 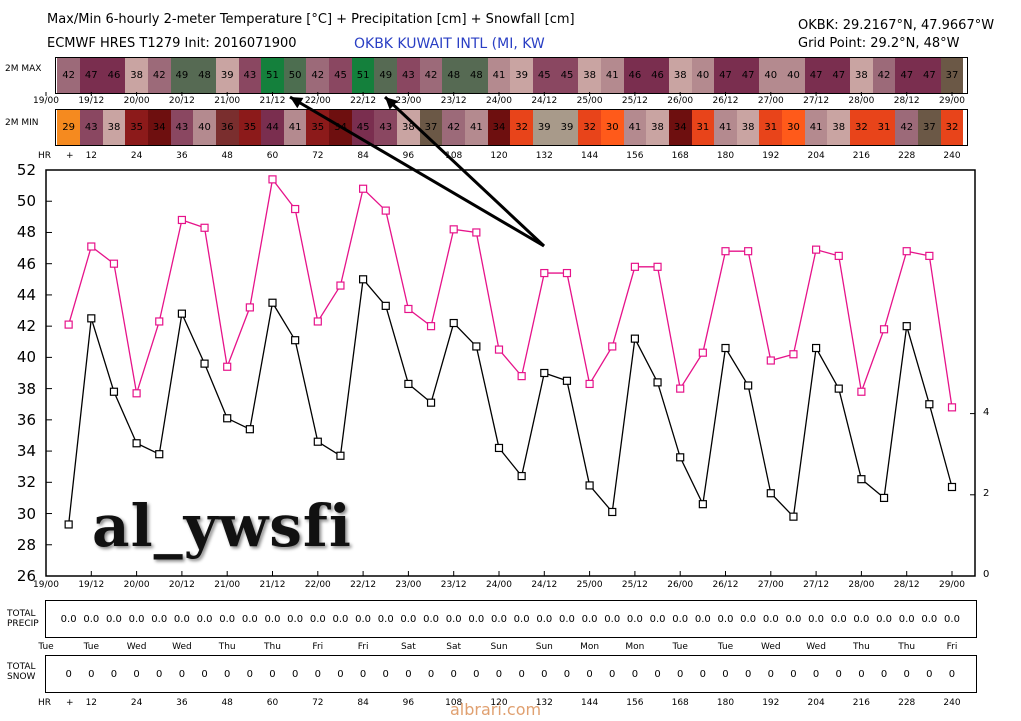 What do you see at coordinates (227, 101) in the screenshot?
I see `tick-label: 21/00` at bounding box center [227, 101].